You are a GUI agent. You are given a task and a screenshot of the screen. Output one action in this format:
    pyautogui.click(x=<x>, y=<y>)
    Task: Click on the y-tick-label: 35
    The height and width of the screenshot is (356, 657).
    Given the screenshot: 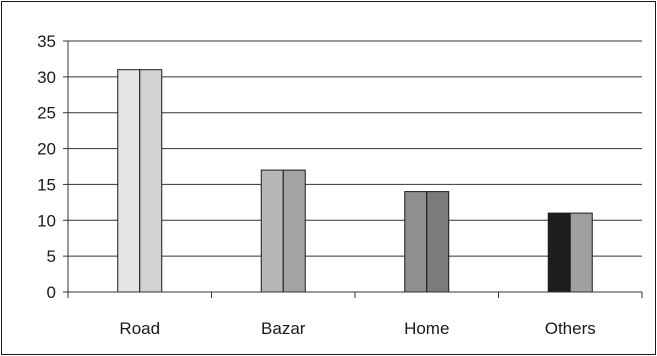 What is the action you would take?
    pyautogui.click(x=46, y=41)
    